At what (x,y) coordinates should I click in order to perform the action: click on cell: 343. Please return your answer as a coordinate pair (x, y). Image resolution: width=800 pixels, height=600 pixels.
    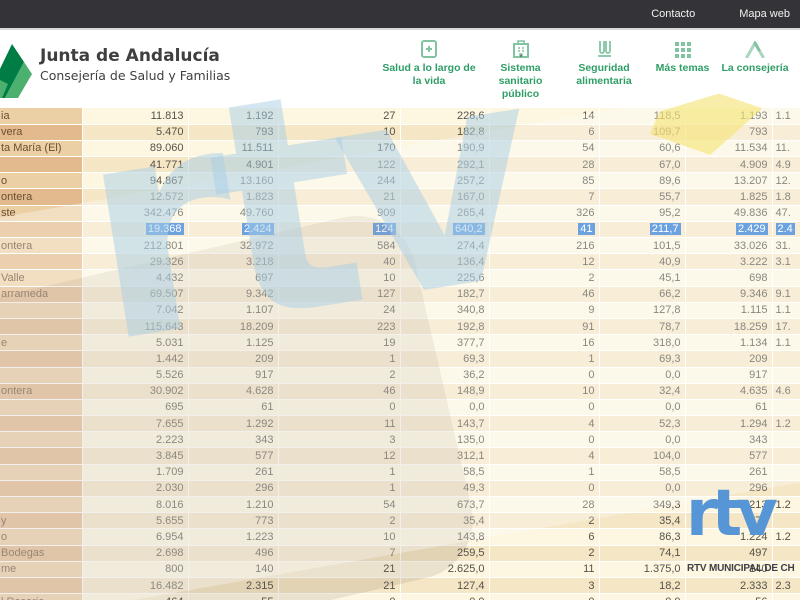
    Looking at the image, I should click on (729, 440).